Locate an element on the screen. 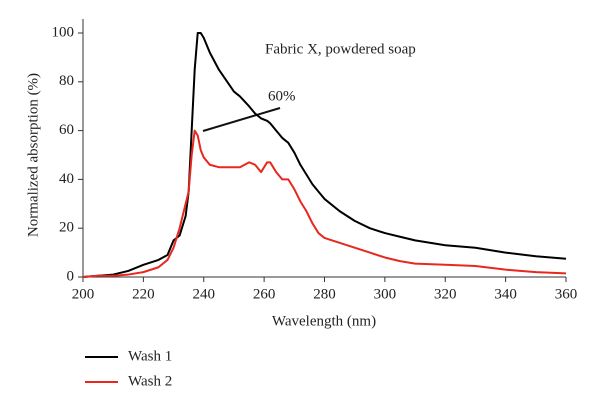 This screenshot has width=600, height=409. x-tick-label: 200 is located at coordinates (83, 294).